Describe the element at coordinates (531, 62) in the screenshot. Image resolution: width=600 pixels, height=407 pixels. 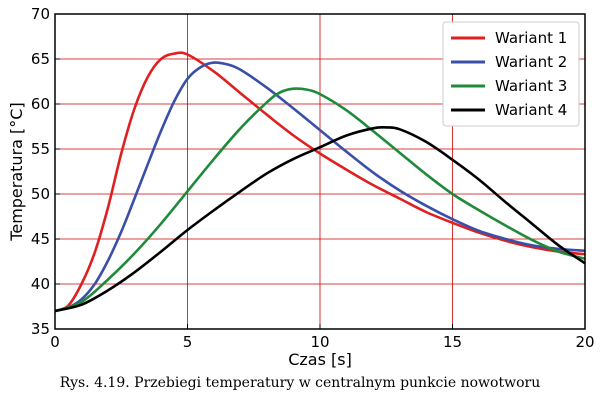
I see `legend-label-wariant-2: Wariant 2` at that location.